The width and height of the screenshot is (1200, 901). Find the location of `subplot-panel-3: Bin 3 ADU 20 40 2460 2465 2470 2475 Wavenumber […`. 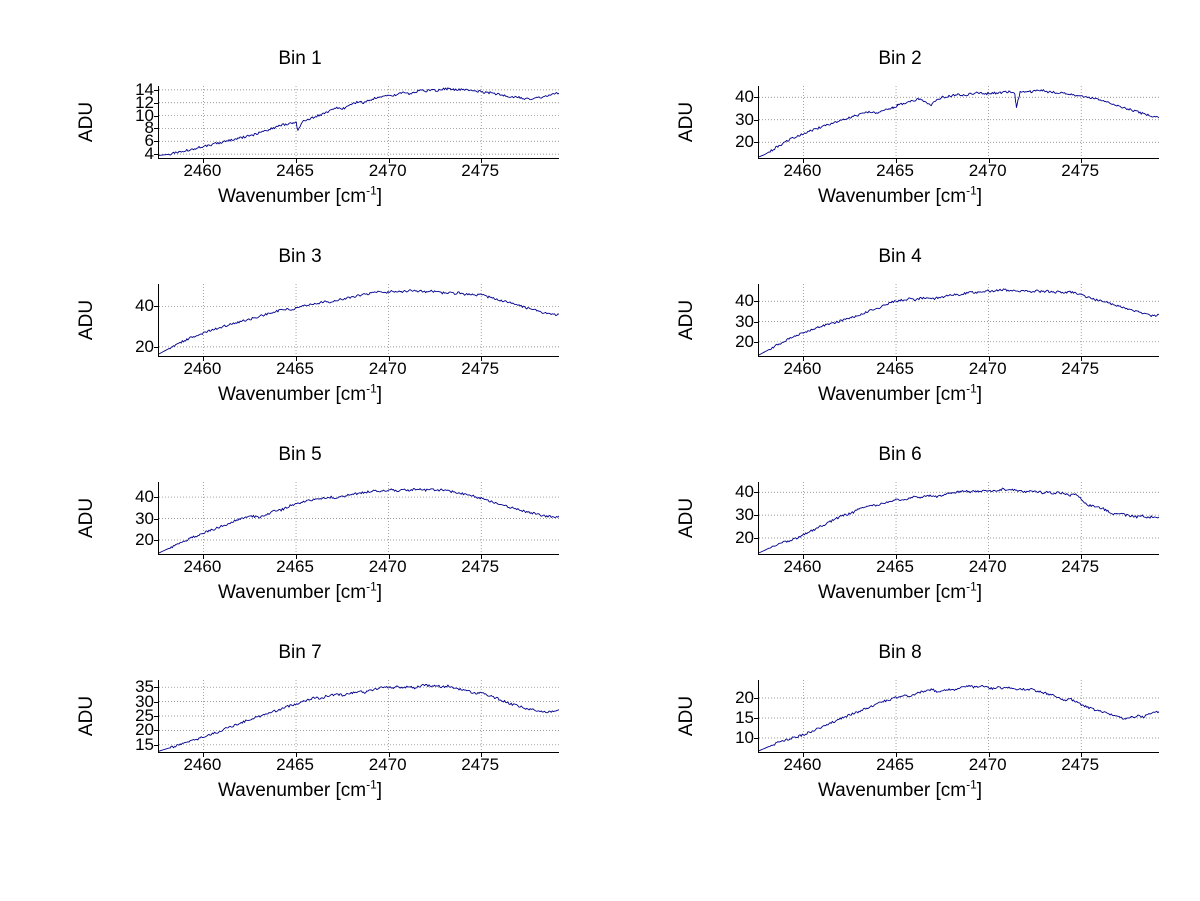

subplot-panel-3: Bin 3 ADU 20 40 2460 2465 2470 2475 Wavenumber [… is located at coordinates (300, 346).